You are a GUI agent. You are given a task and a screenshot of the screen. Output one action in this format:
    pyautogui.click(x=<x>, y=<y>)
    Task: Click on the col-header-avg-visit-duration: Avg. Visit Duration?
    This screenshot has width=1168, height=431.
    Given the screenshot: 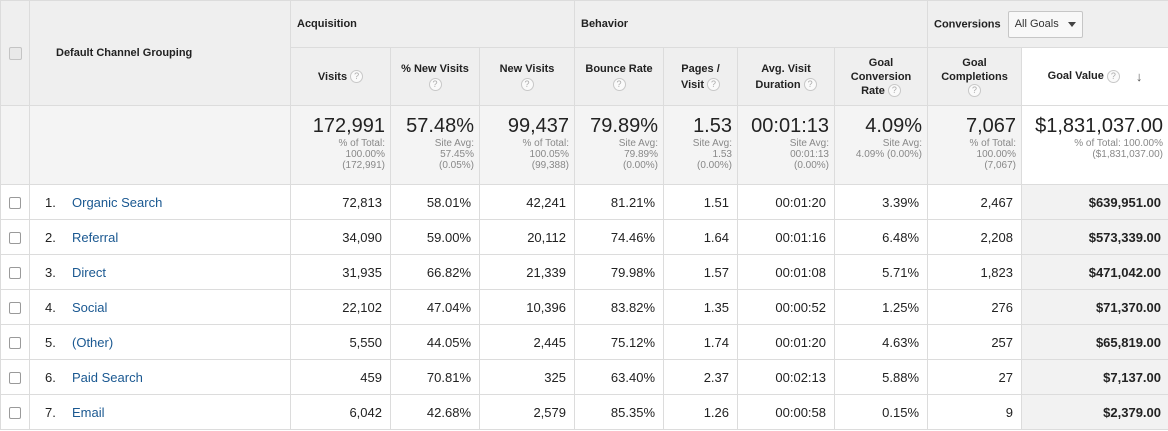 What is the action you would take?
    pyautogui.click(x=786, y=76)
    